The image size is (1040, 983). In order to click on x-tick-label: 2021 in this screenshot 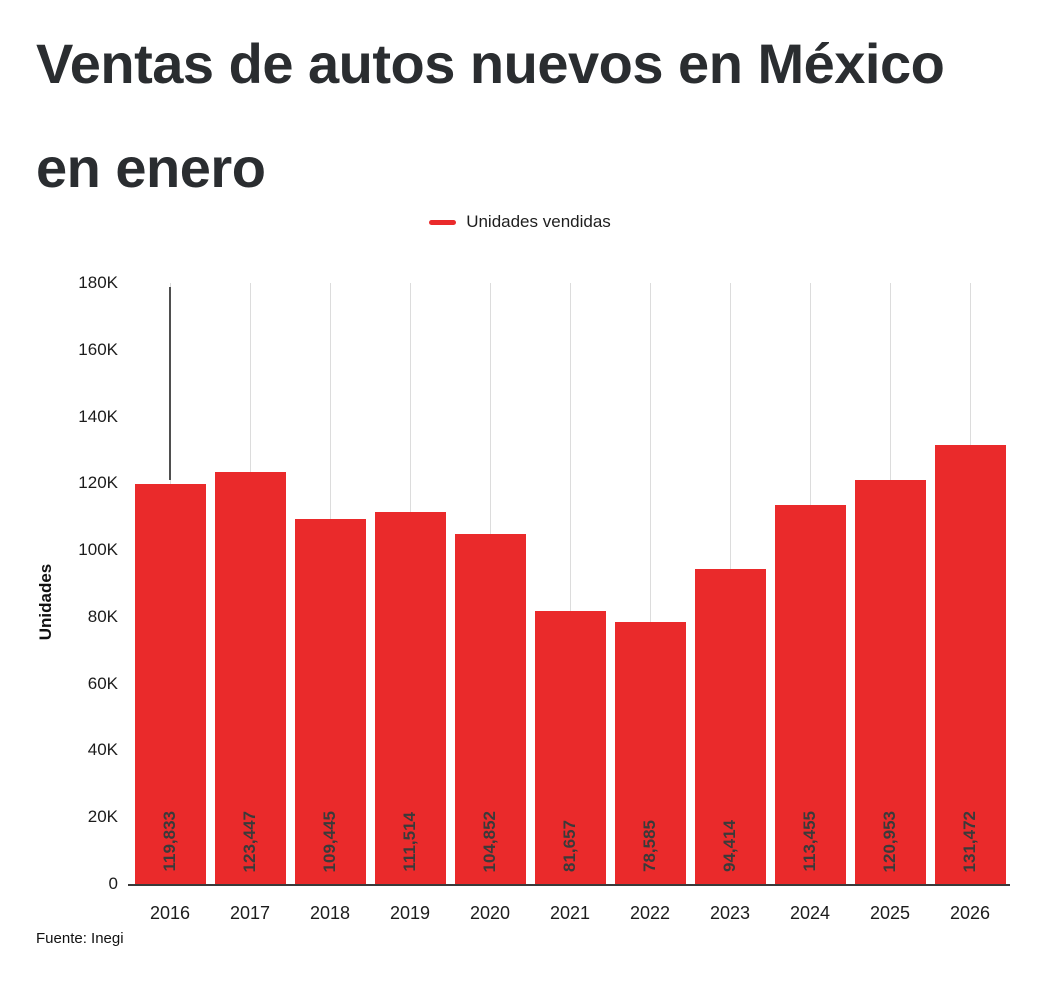, I will do `click(570, 913)`.